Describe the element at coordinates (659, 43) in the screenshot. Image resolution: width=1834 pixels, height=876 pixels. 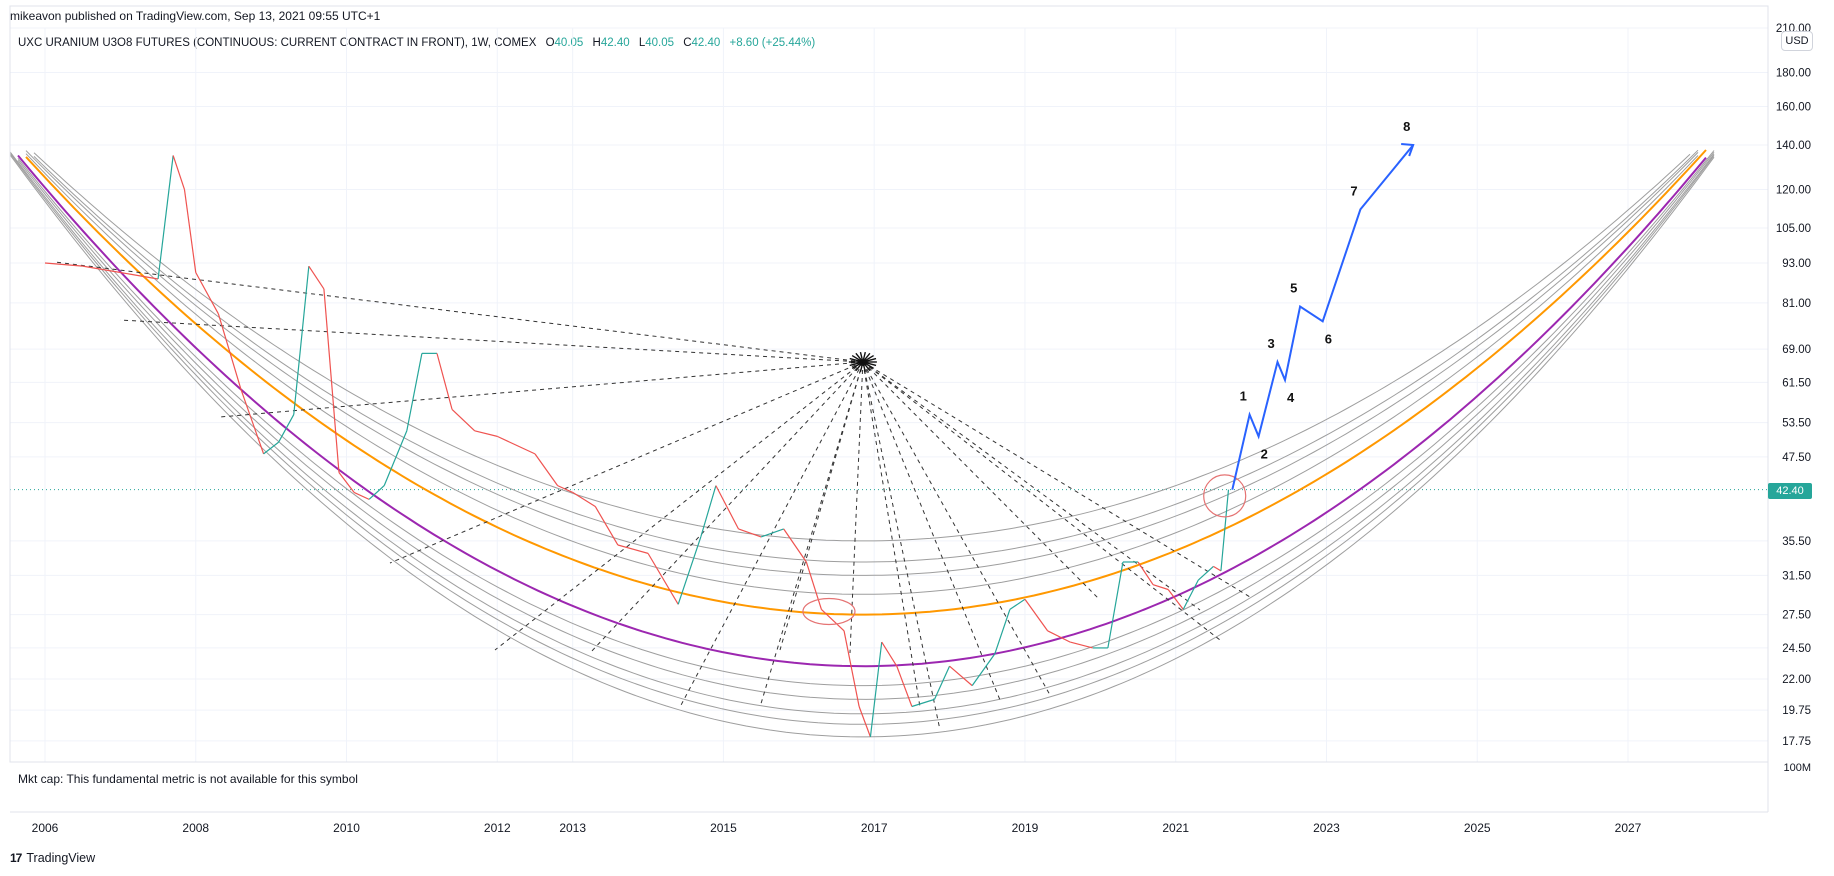
I see `low-value: 40.05` at that location.